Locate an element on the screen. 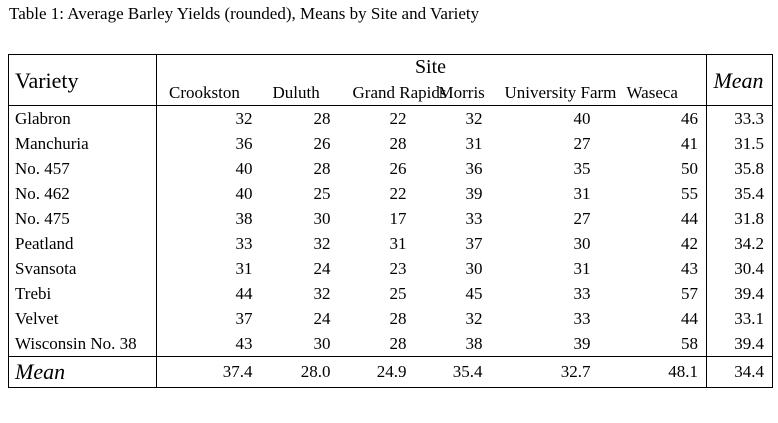 Image resolution: width=778 pixels, height=423 pixels. table-row: Peatland 33 32 31 37 30 42 34.2 is located at coordinates (390, 243).